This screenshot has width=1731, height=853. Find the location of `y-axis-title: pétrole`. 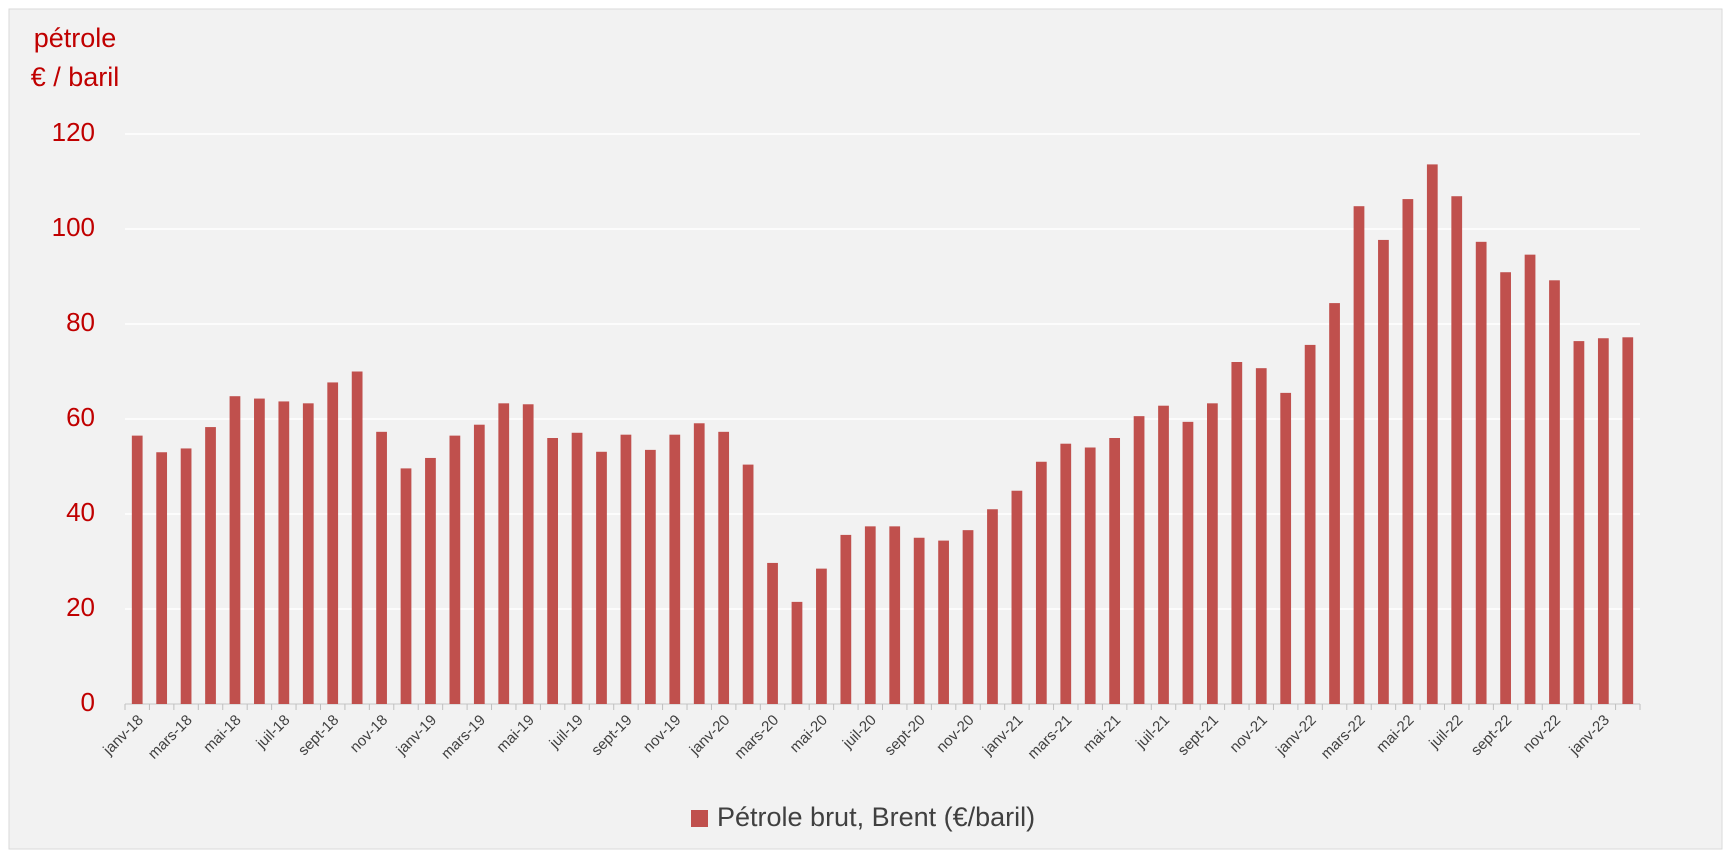

y-axis-title: pétrole is located at coordinates (75, 38).